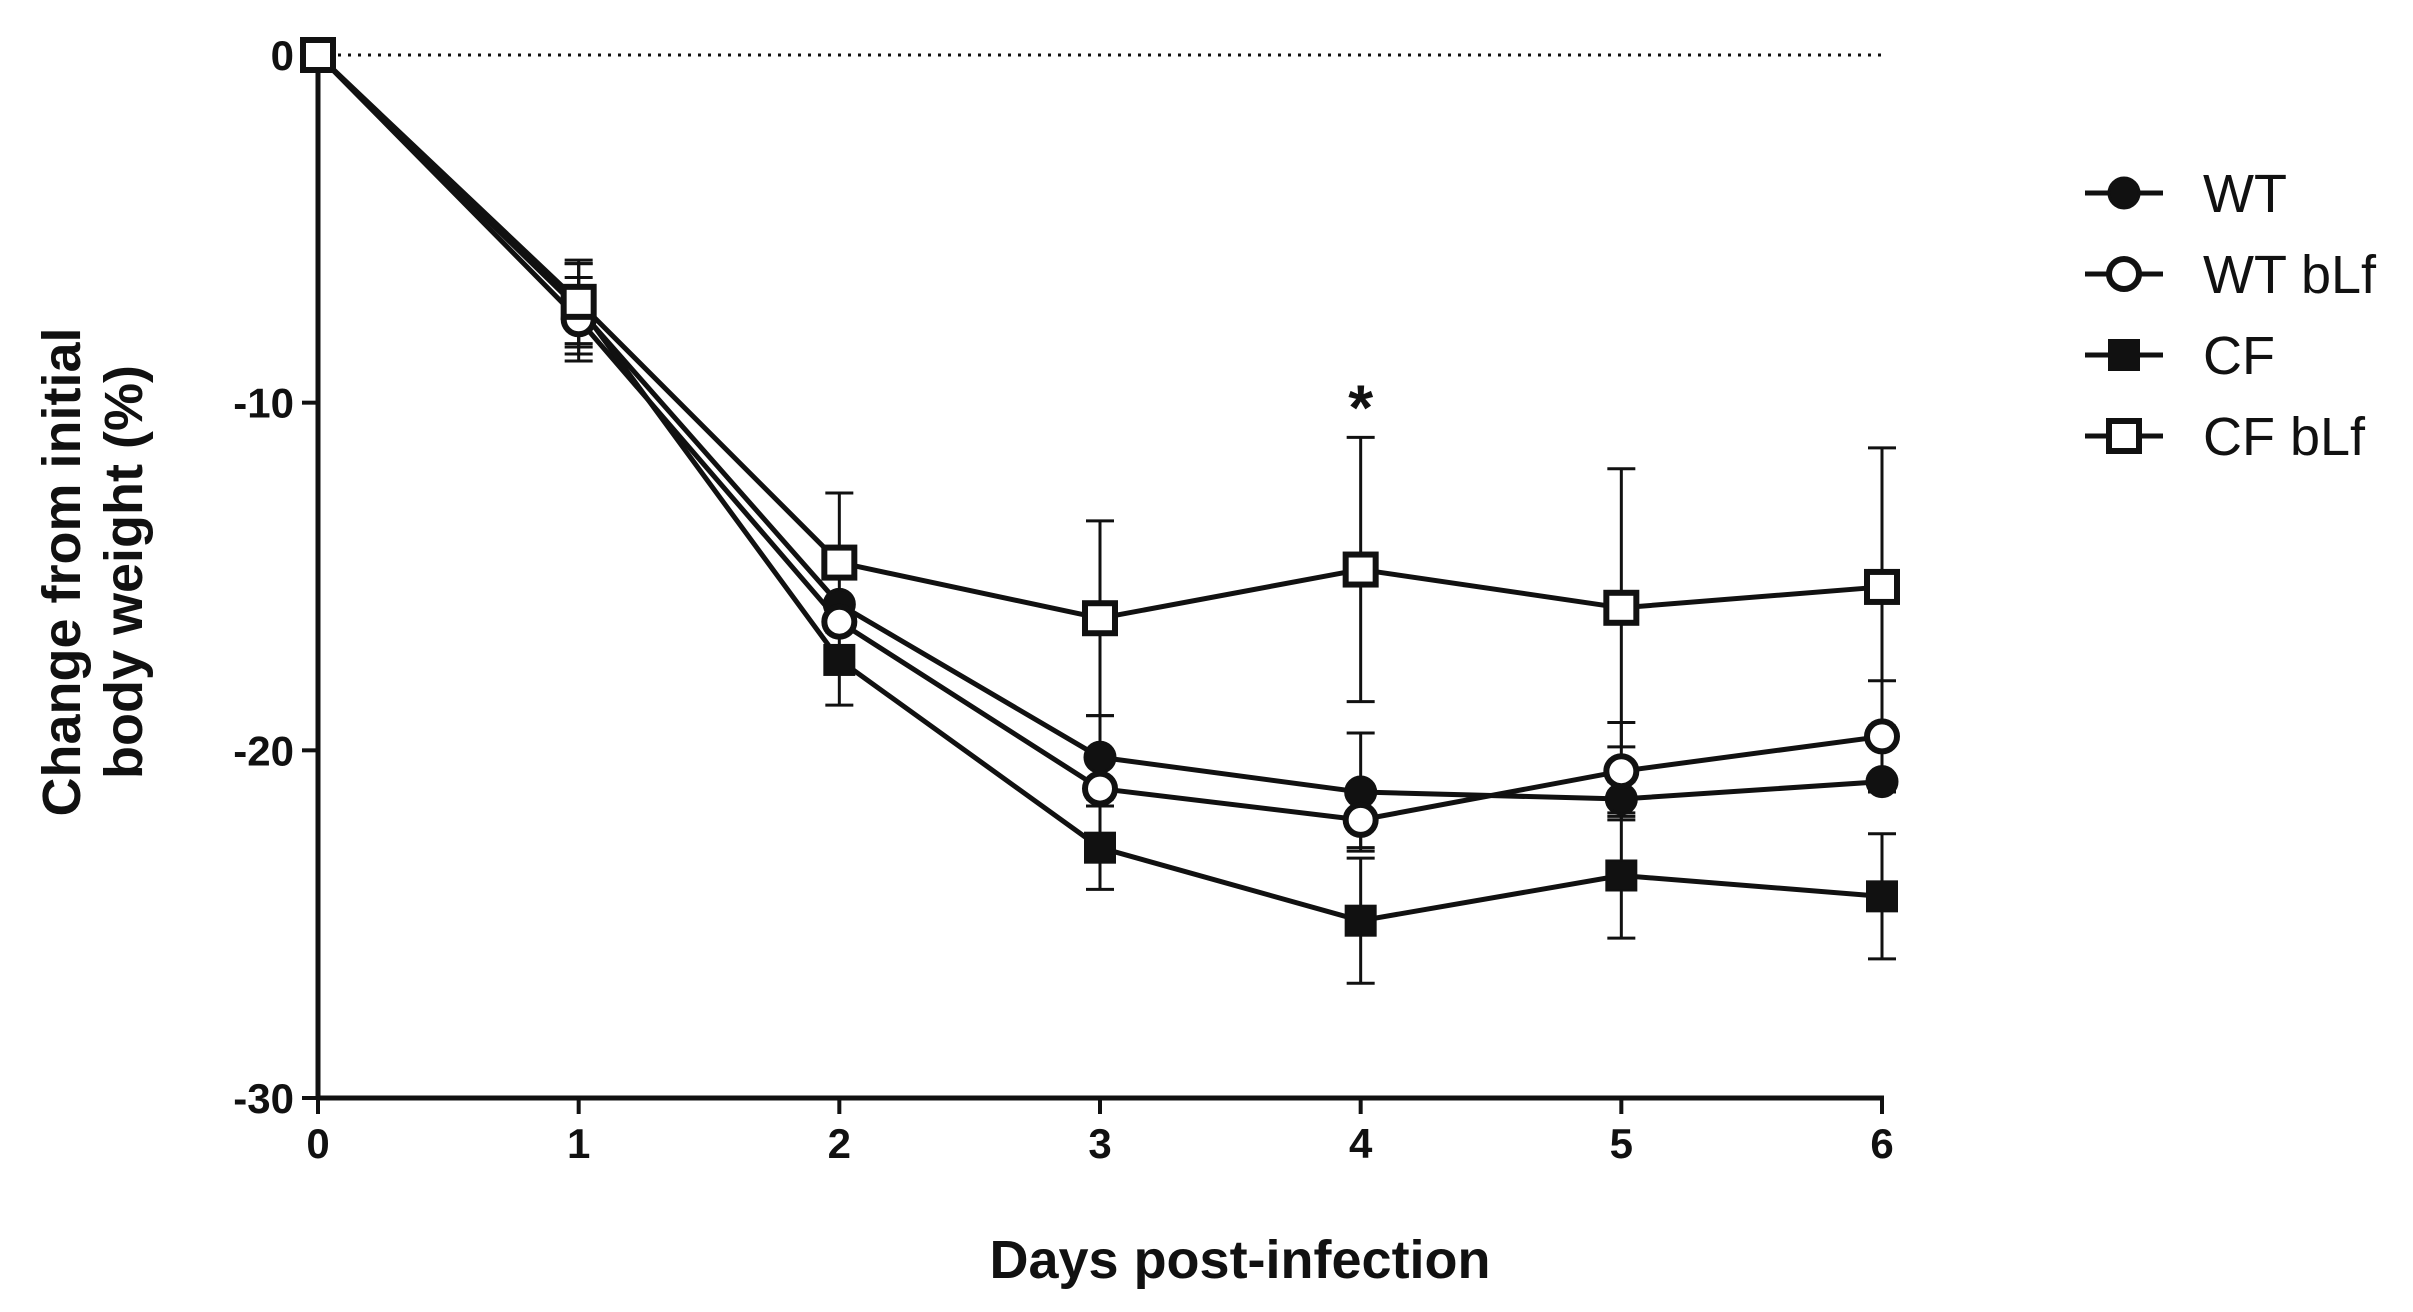 This screenshot has height=1312, width=2413. What do you see at coordinates (2124, 193) in the screenshot?
I see `legend-marker-wt` at bounding box center [2124, 193].